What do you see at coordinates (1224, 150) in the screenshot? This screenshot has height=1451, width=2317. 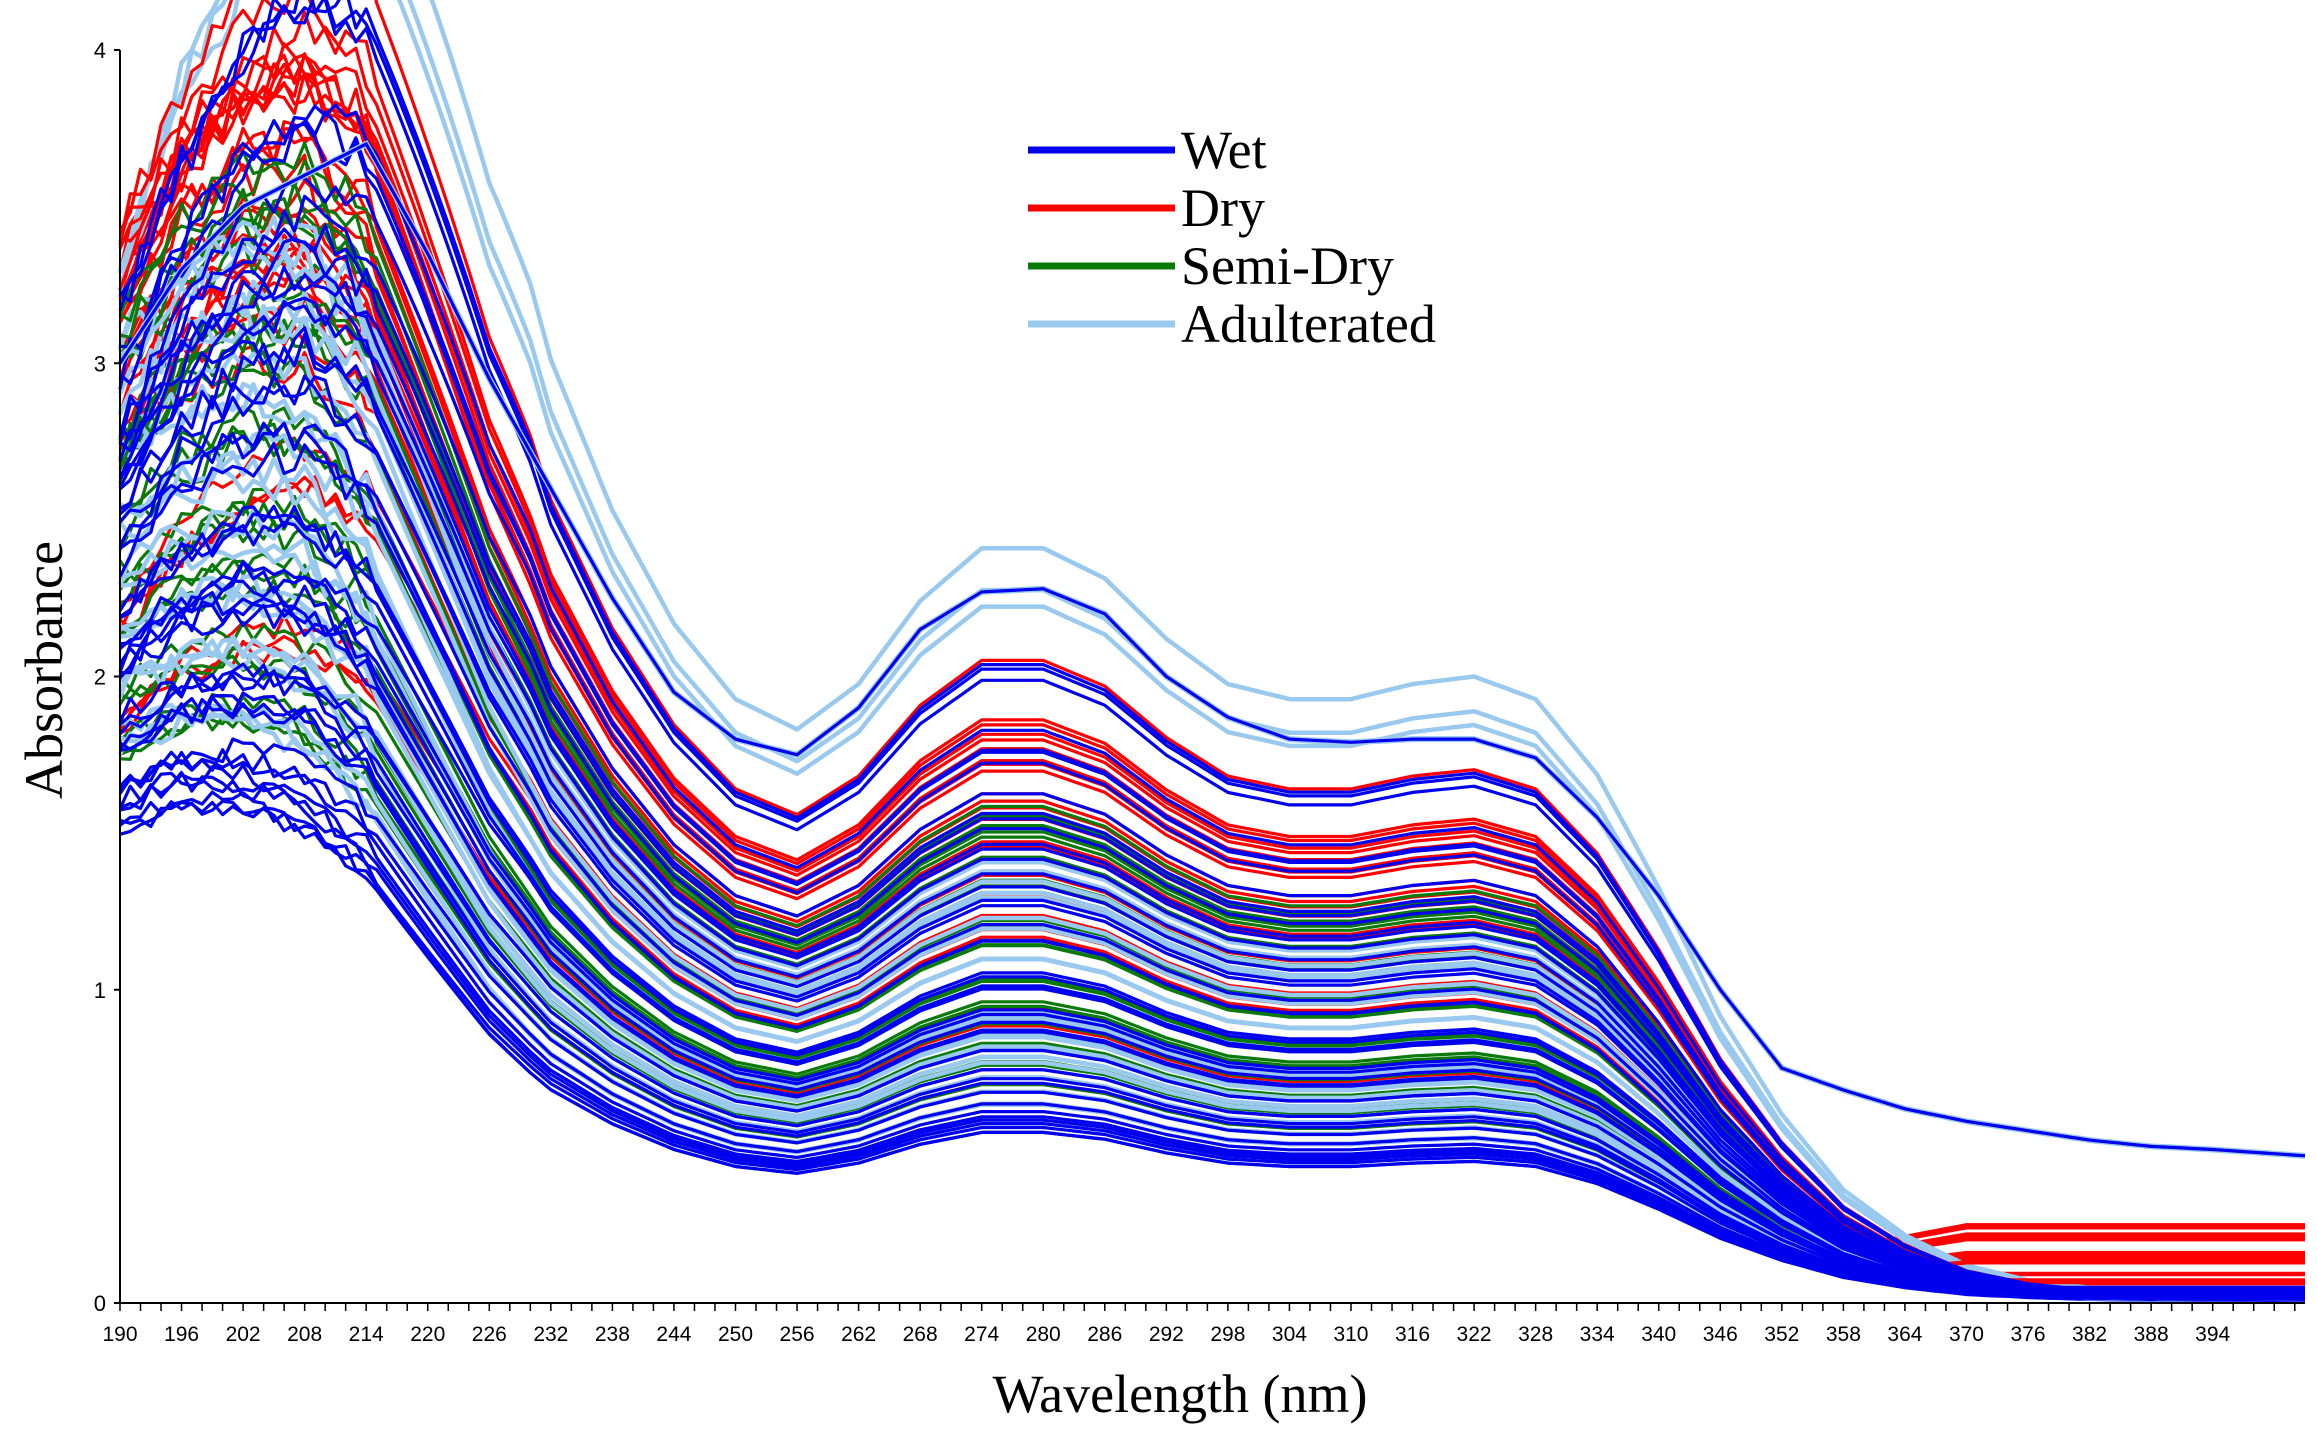 I see `legend-label-wet: Wet` at bounding box center [1224, 150].